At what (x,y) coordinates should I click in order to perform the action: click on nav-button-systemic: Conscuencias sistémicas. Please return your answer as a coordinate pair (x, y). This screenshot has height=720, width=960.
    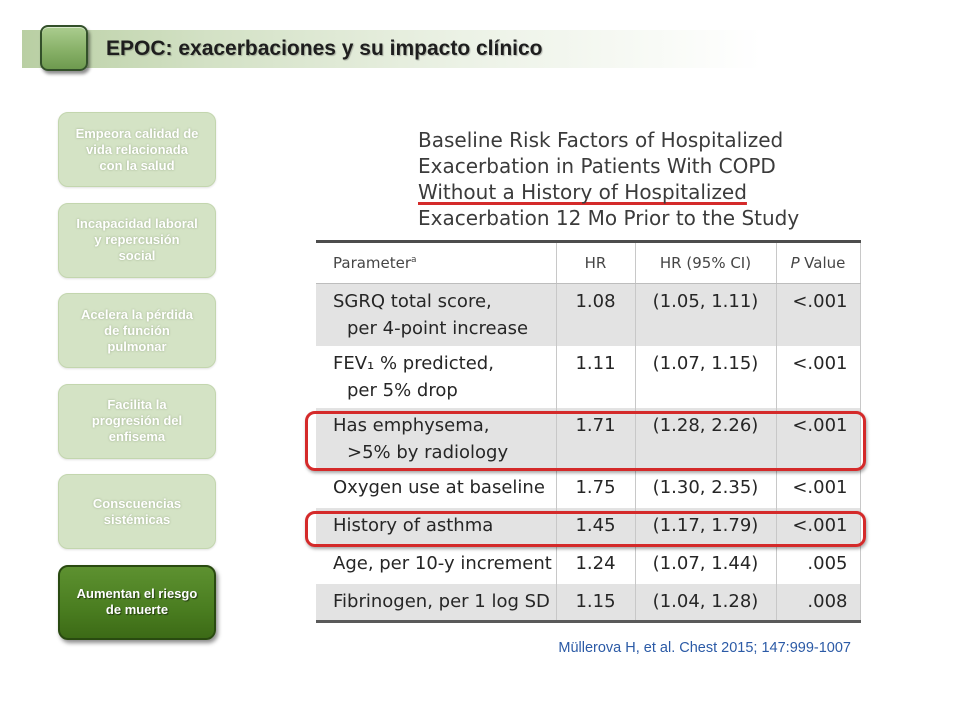
    Looking at the image, I should click on (137, 512).